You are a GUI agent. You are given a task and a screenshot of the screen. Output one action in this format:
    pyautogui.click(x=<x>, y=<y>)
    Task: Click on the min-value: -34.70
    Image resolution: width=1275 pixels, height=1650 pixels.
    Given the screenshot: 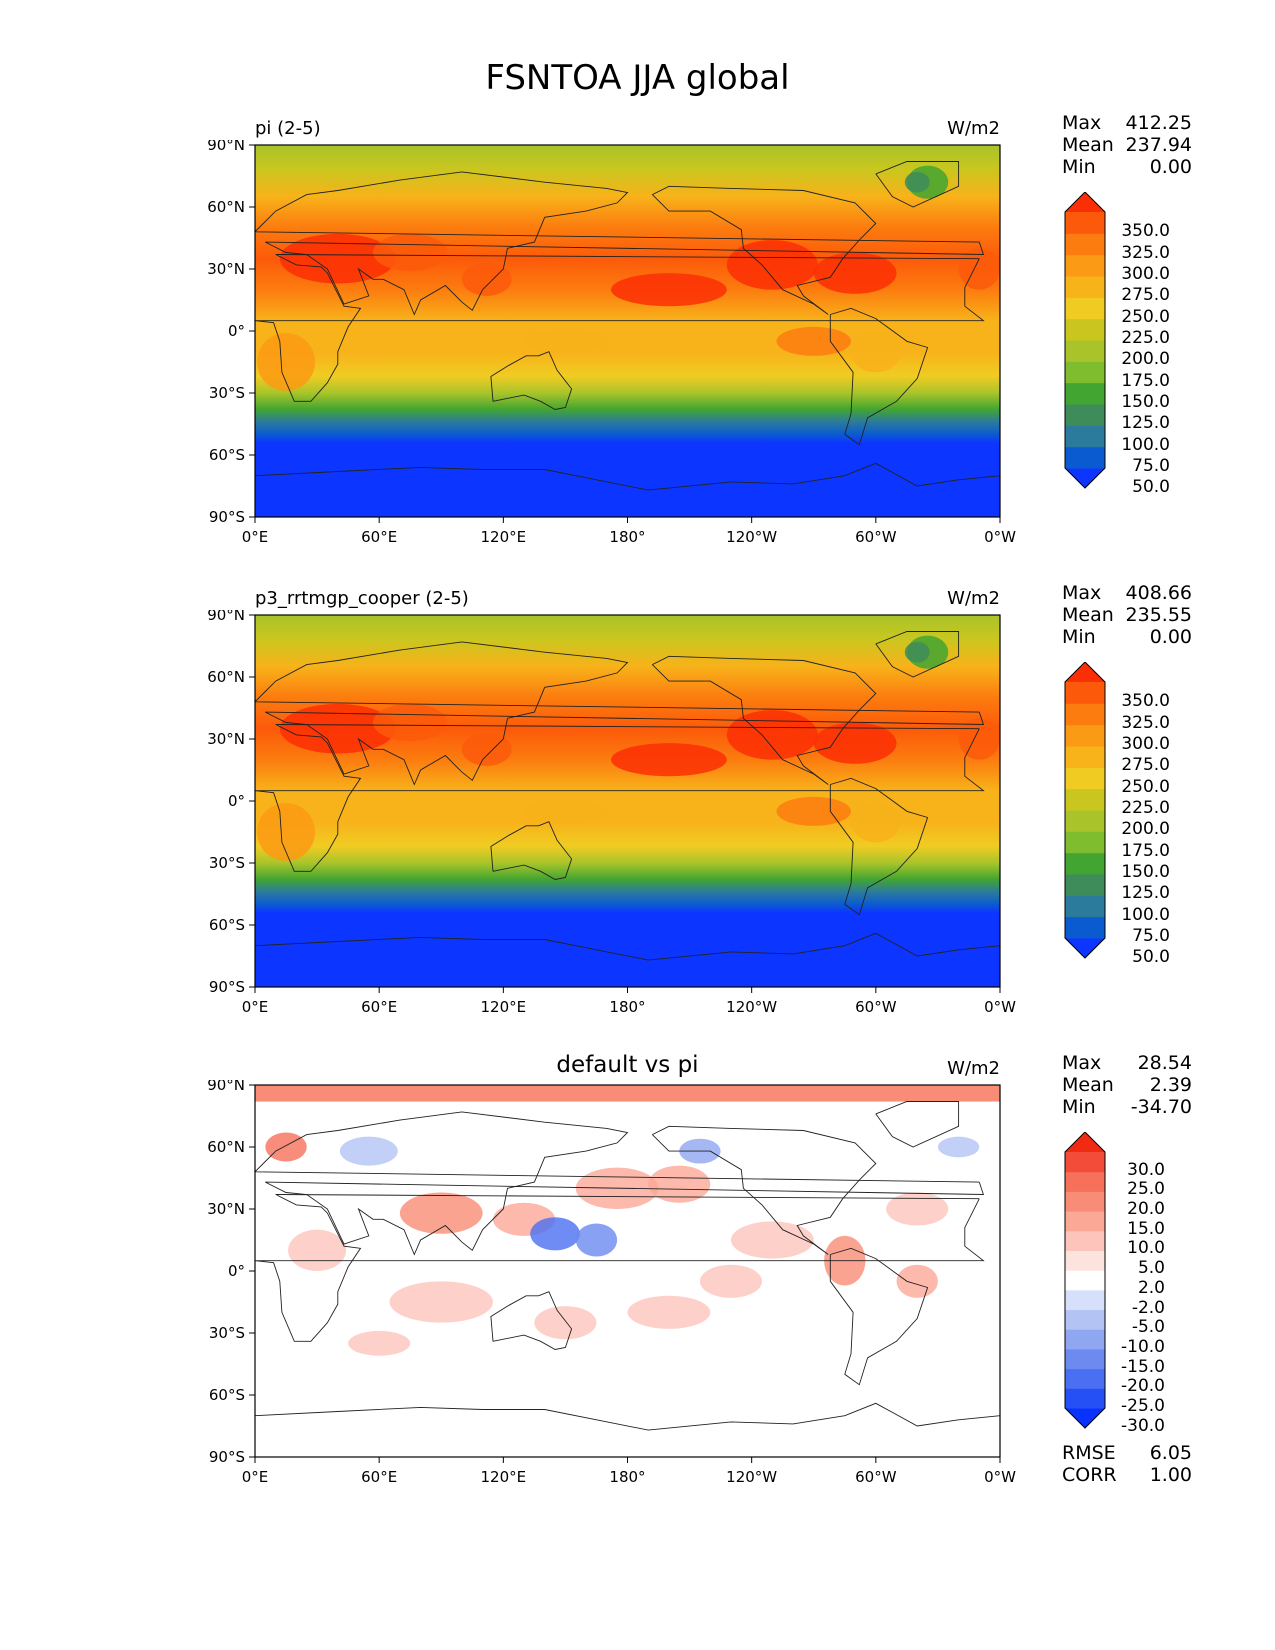 What is the action you would take?
    pyautogui.click(x=1161, y=1107)
    